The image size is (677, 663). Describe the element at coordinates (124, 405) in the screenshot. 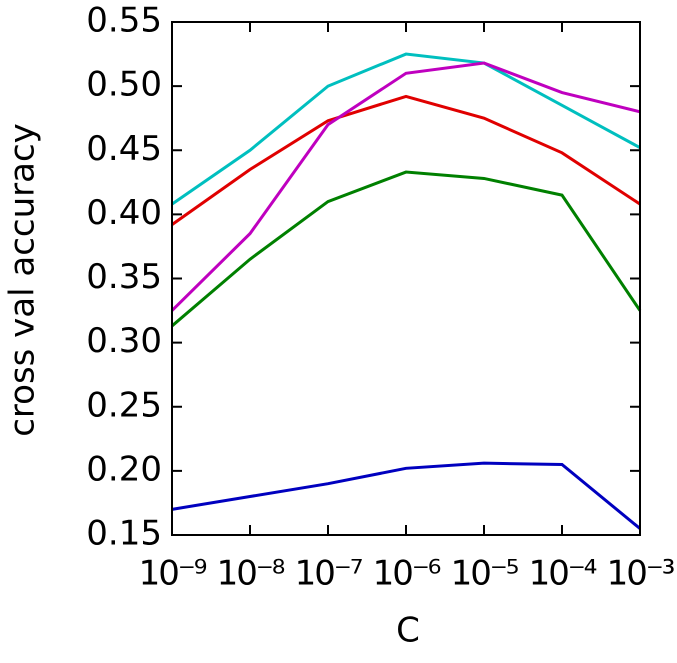

I see `y-tick-label: 0.25` at that location.